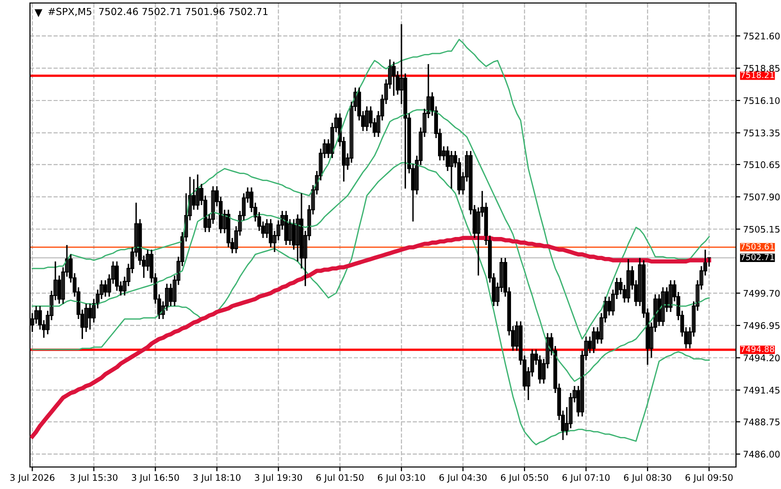  Describe the element at coordinates (762, 229) in the screenshot. I see `y-tick-label: 7505.15` at that location.